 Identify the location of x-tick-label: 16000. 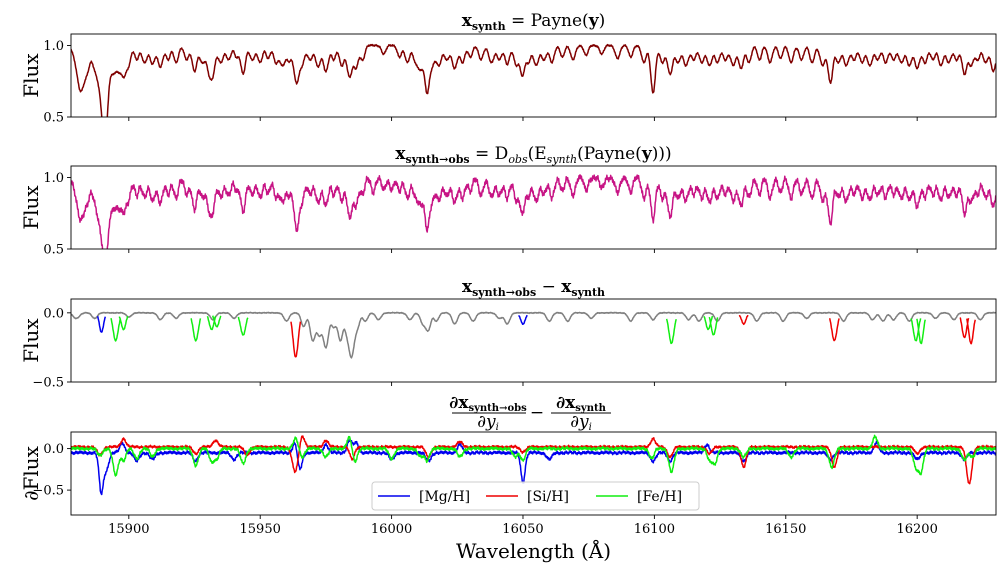
(391, 529).